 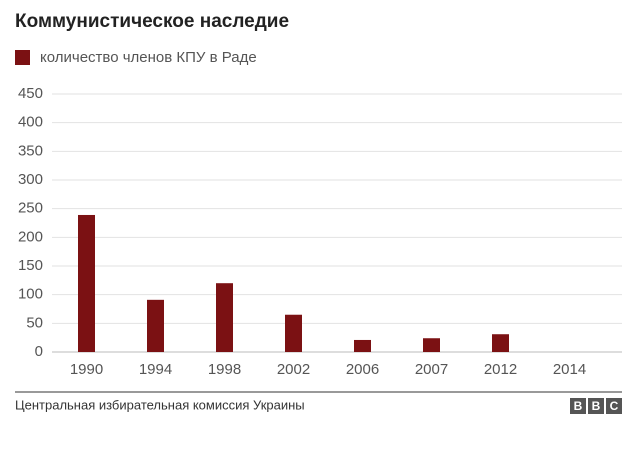 What do you see at coordinates (569, 369) in the screenshot?
I see `x-tick-label: 2014` at bounding box center [569, 369].